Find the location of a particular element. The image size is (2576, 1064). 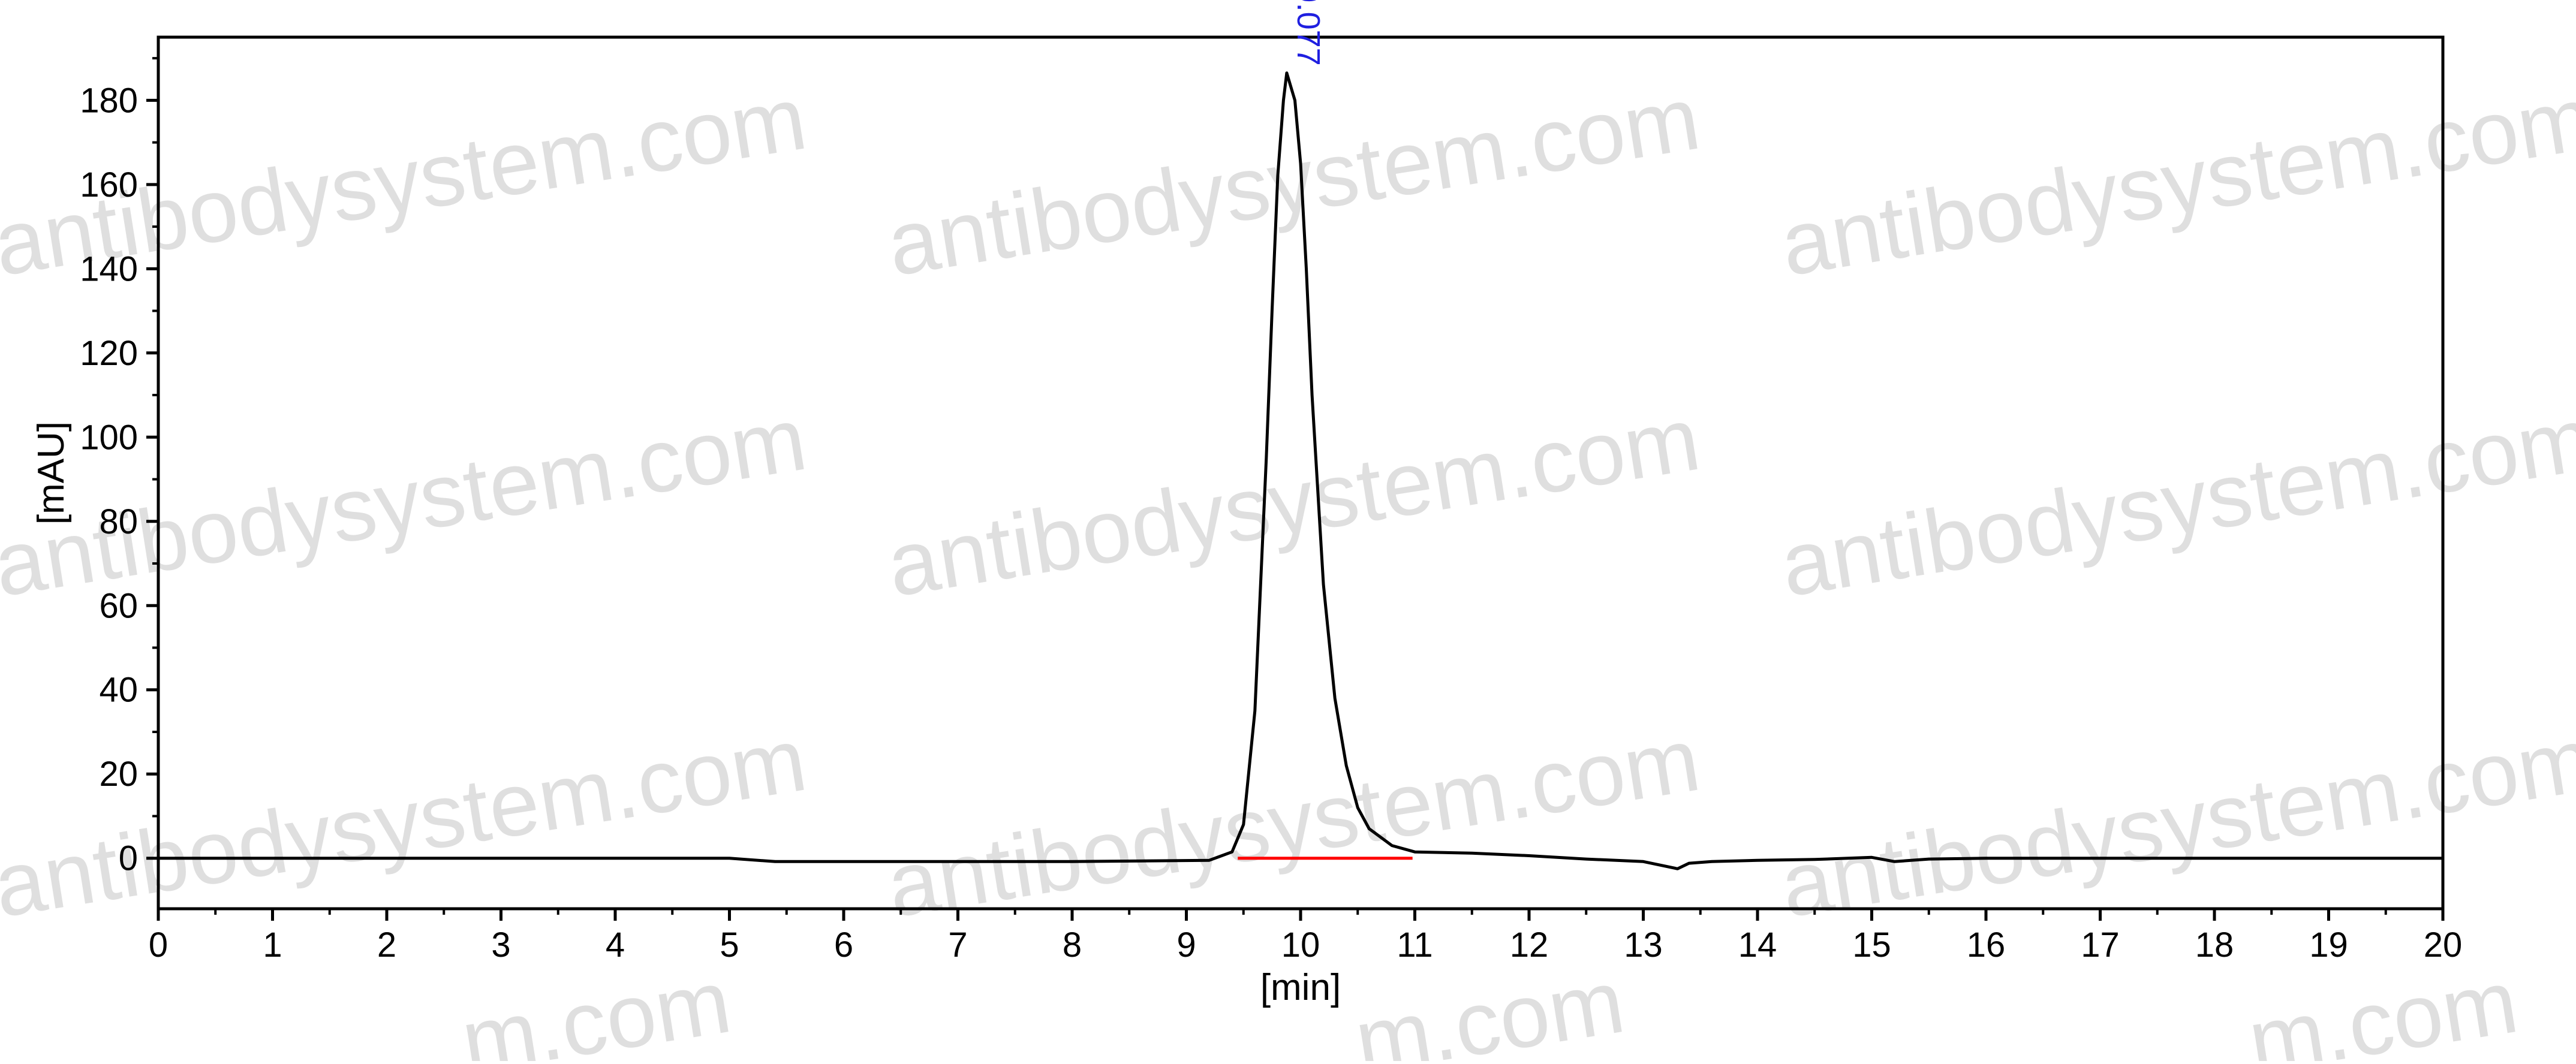

y-axis-title: [mAU] is located at coordinates (51, 473).